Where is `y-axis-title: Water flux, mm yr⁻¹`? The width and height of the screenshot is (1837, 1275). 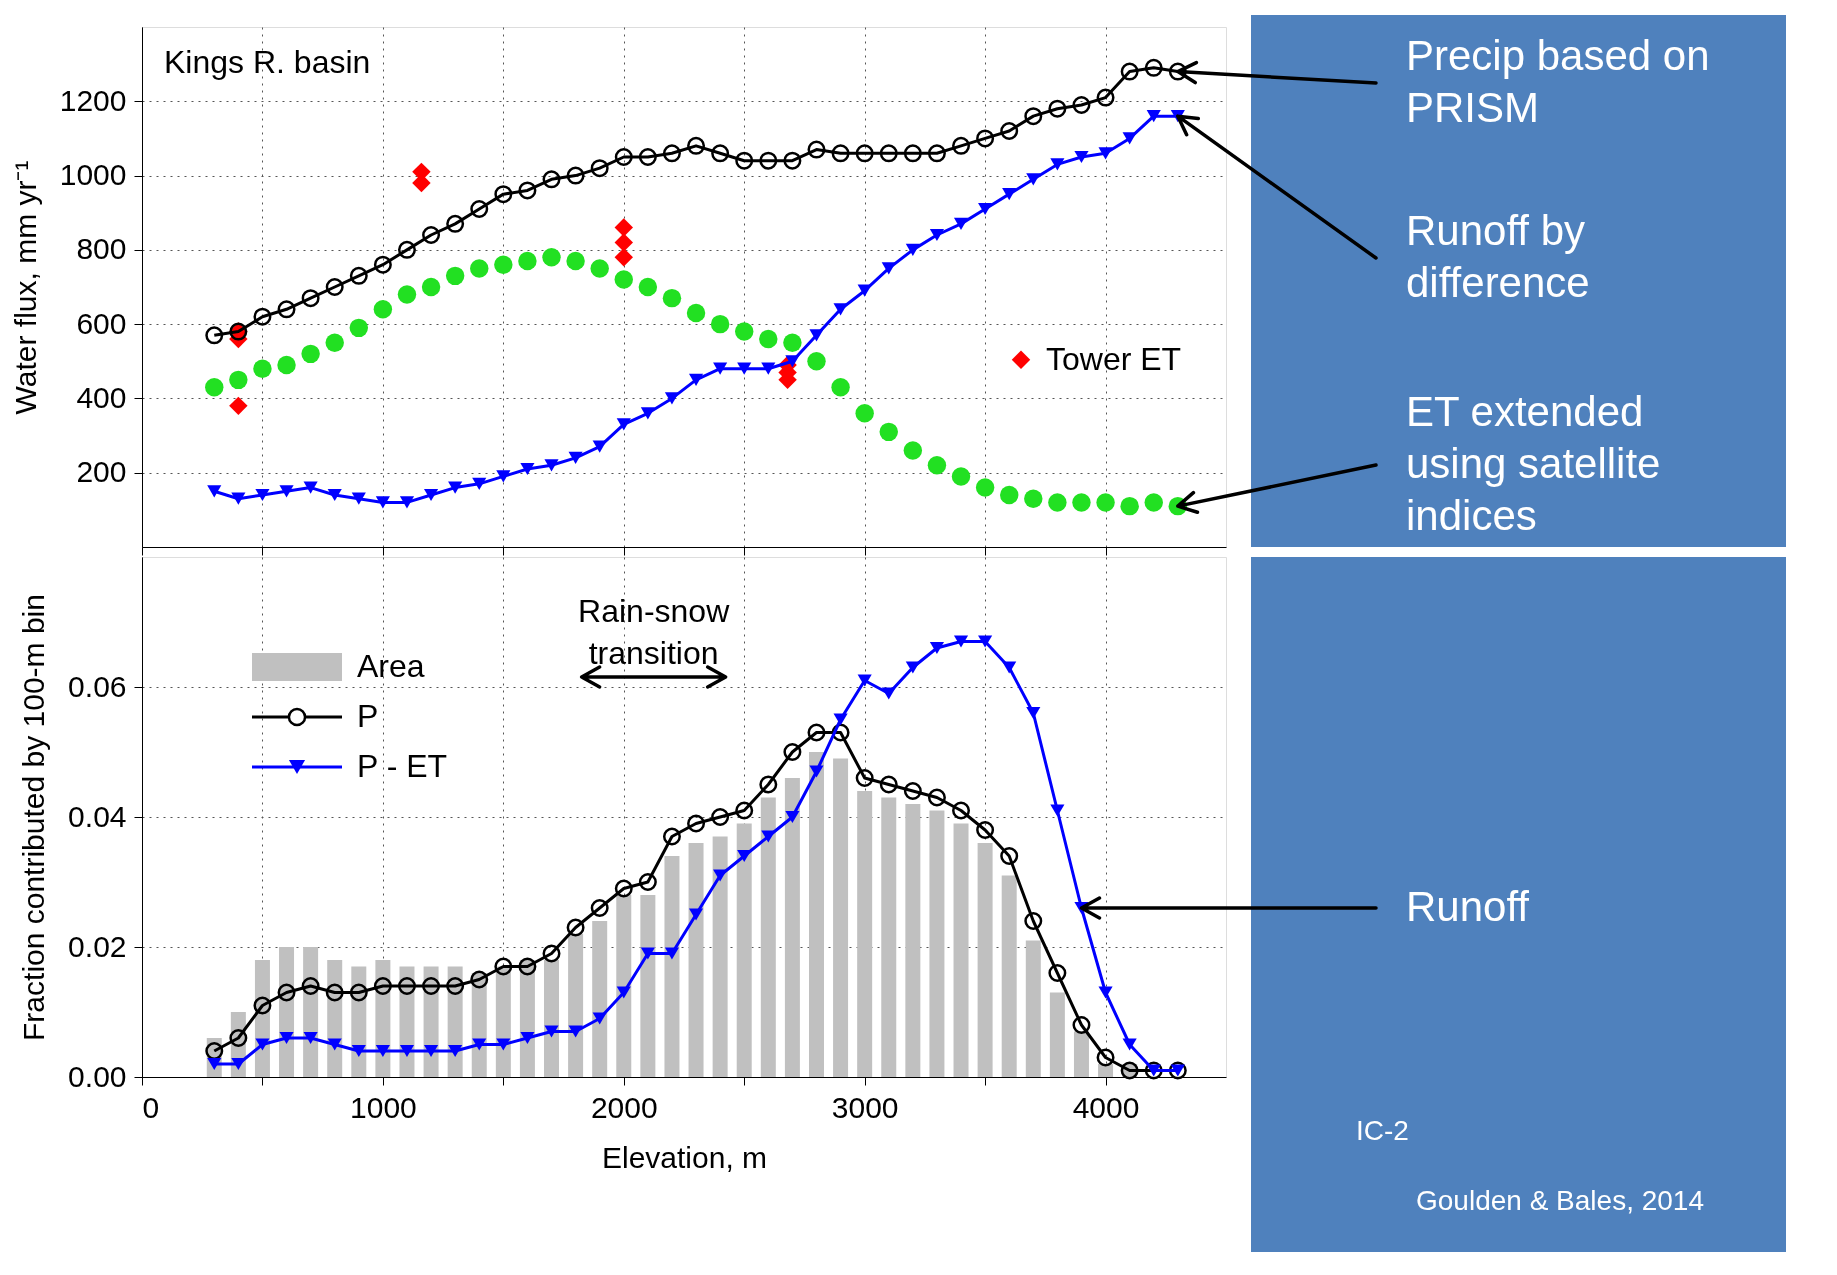 y-axis-title: Water flux, mm yr⁻¹ is located at coordinates (25, 287).